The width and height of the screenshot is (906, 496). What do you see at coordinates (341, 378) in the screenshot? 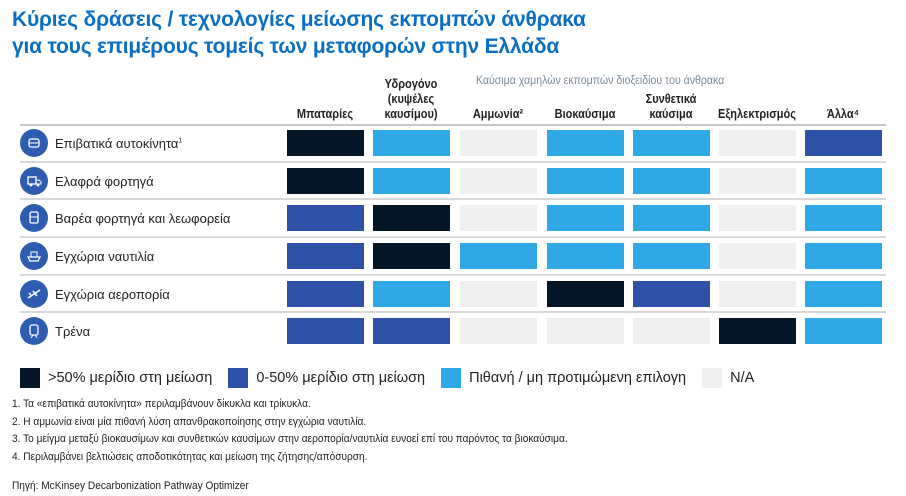
I see `legend-label: 0-50% μερίδιο στη μείωση` at bounding box center [341, 378].